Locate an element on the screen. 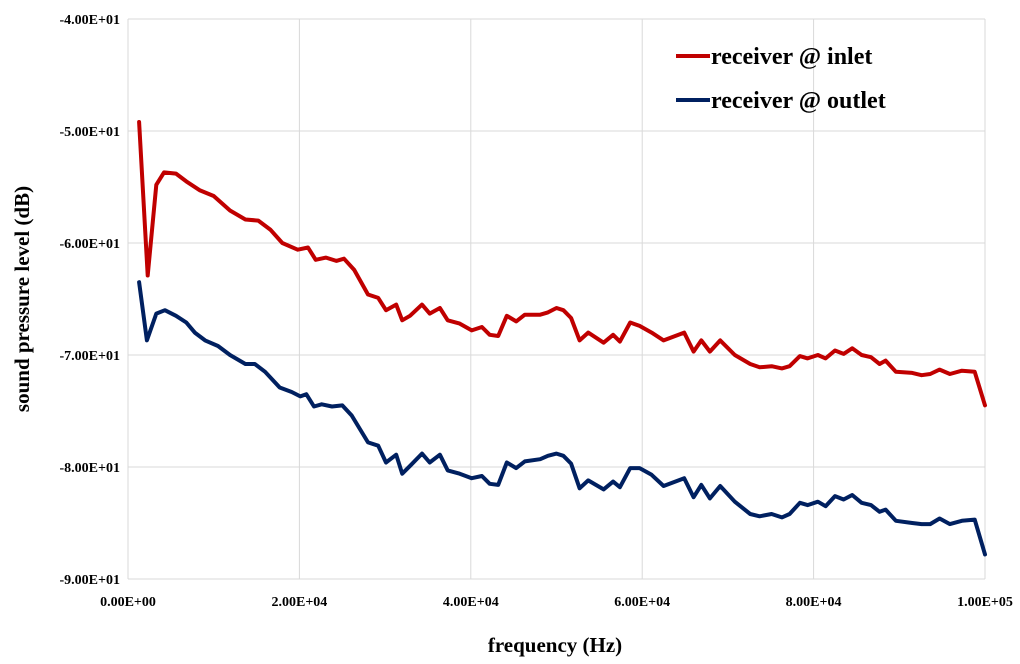  y-tick-label: -5.00E+01 is located at coordinates (90, 132).